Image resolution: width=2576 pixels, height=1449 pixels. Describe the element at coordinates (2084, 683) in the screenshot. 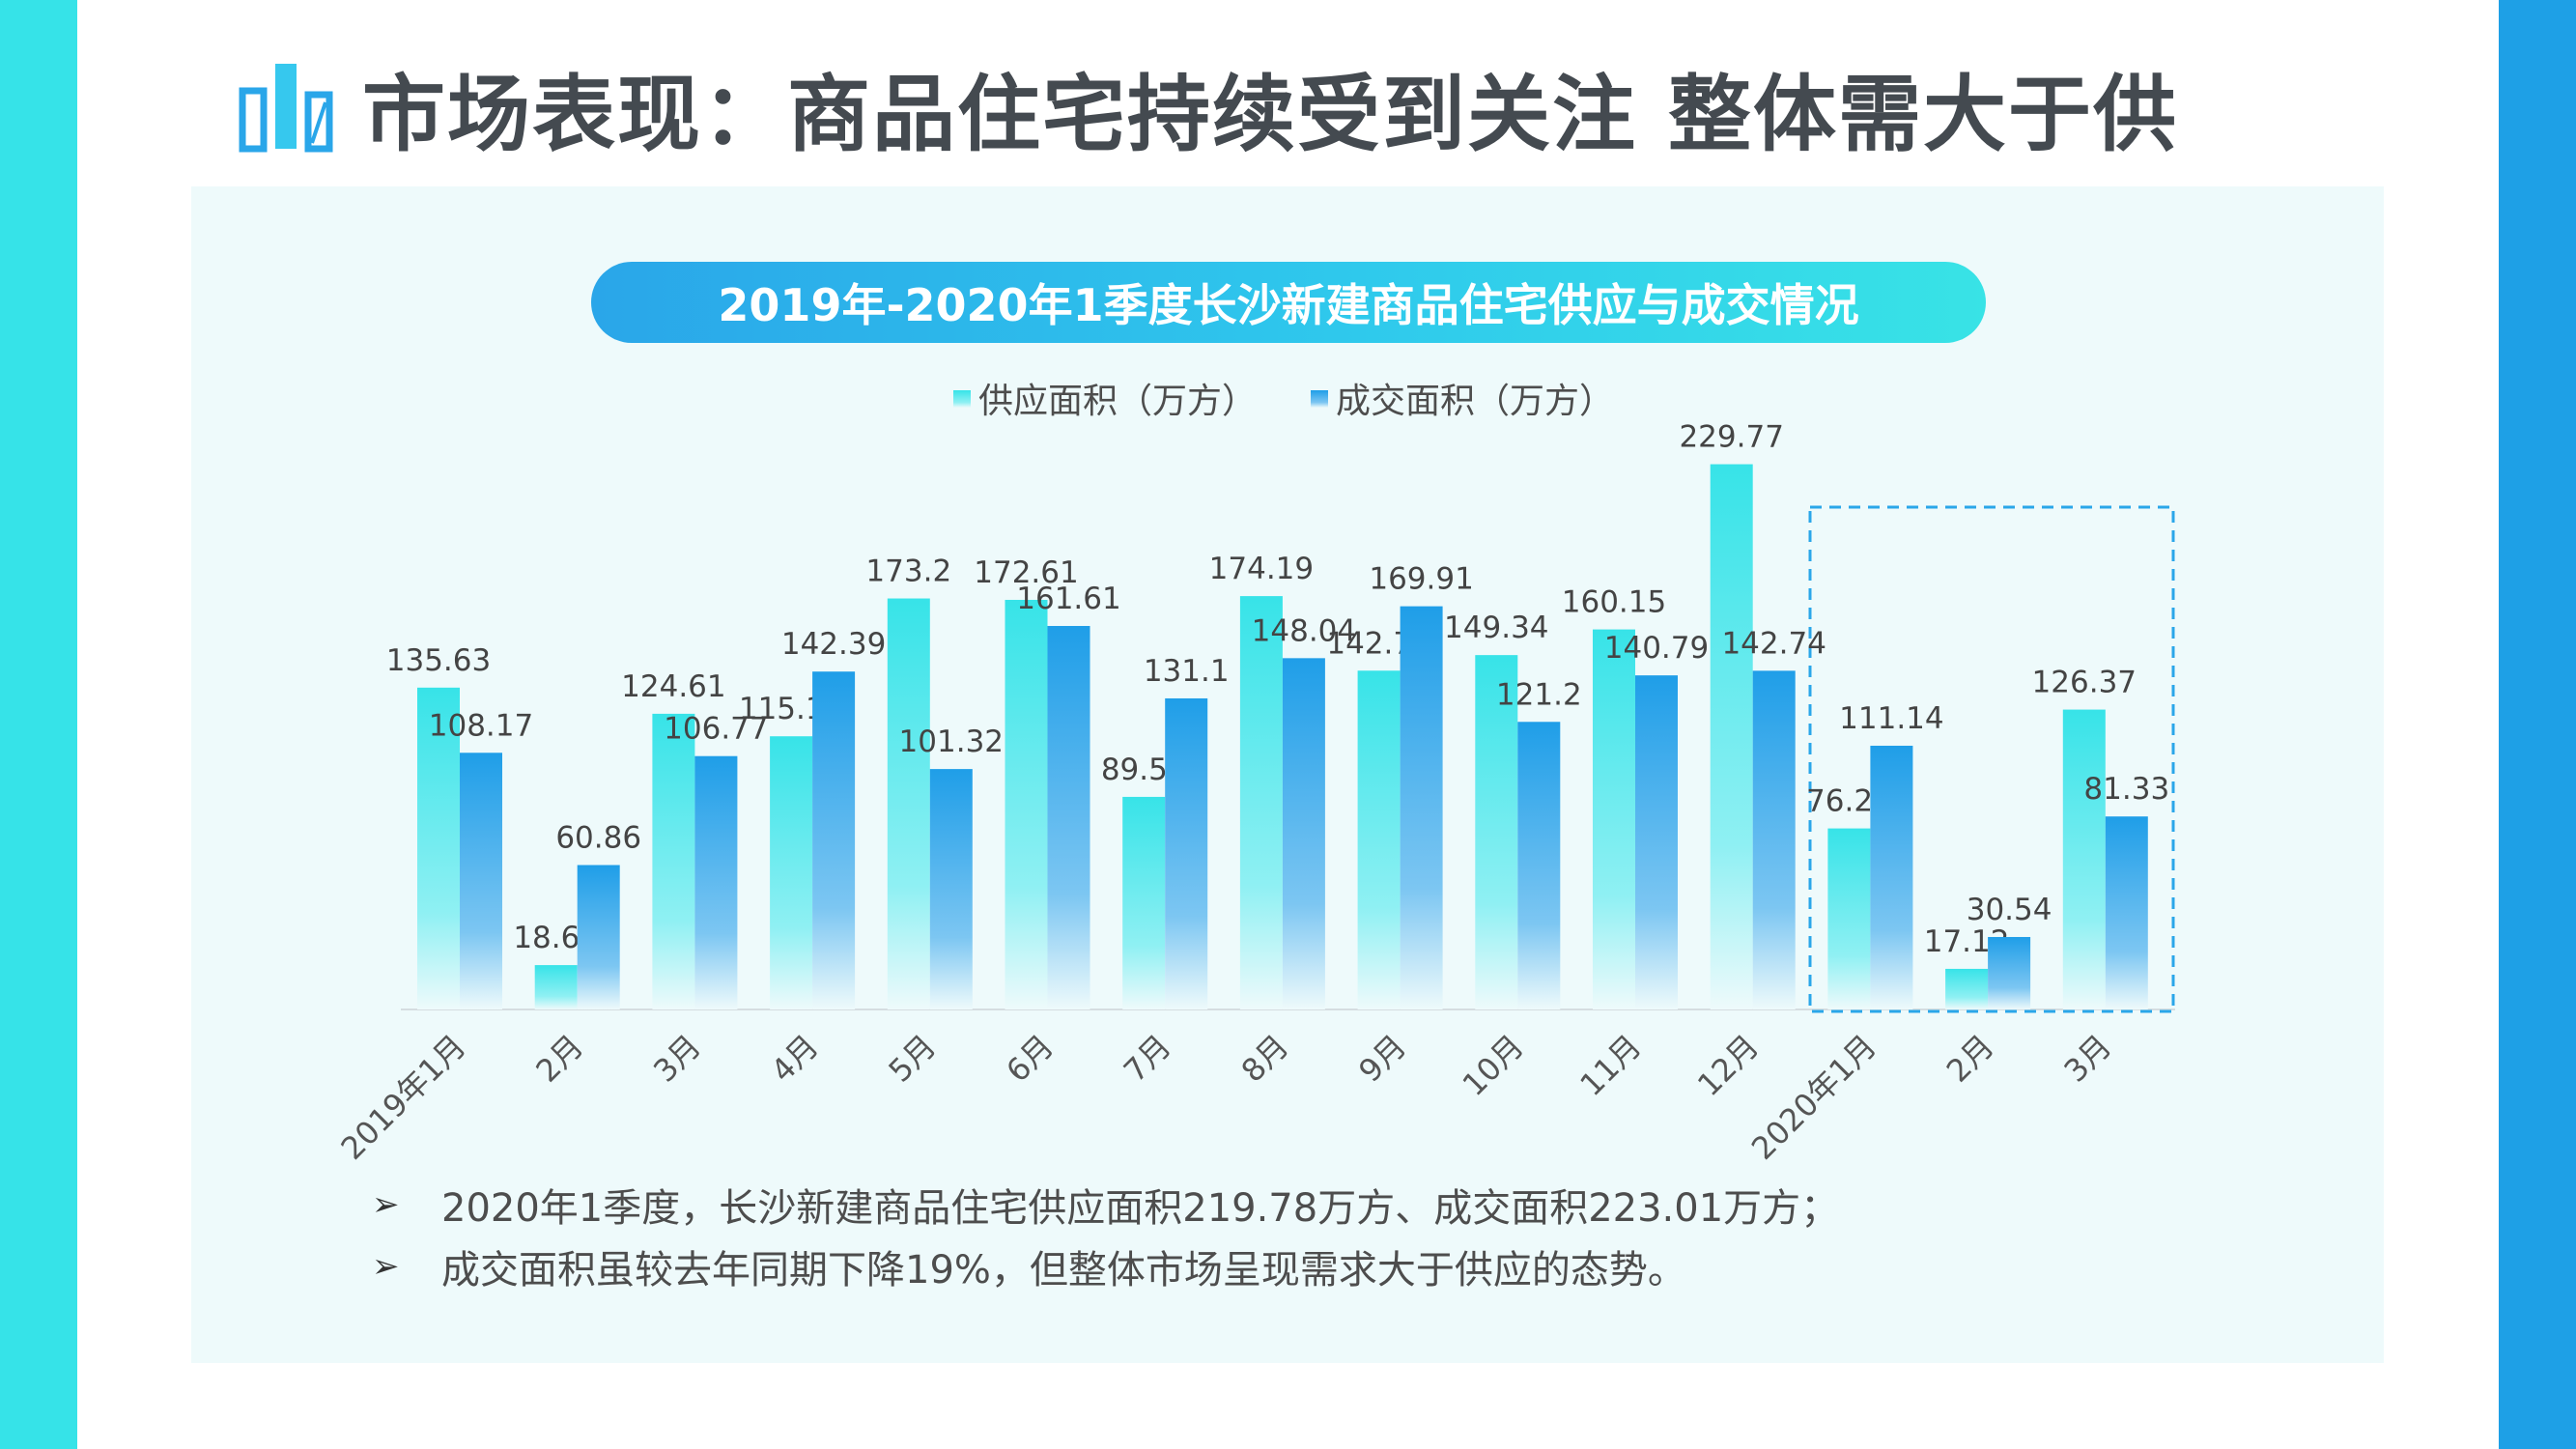

I see `data-label-supply: 126.37` at that location.